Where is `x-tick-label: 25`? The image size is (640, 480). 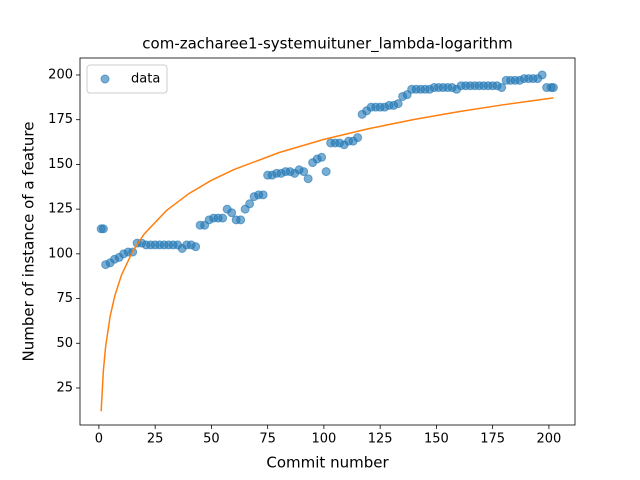 x-tick-label: 25 is located at coordinates (155, 439).